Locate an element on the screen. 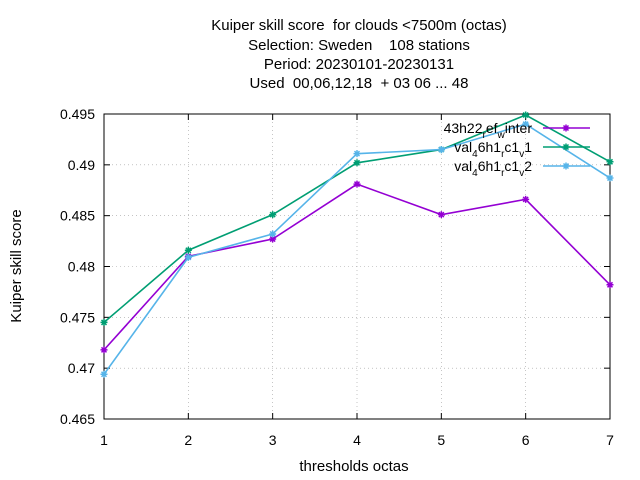 The image size is (640, 480). y-tick-label: 0.48 is located at coordinates (81, 267).